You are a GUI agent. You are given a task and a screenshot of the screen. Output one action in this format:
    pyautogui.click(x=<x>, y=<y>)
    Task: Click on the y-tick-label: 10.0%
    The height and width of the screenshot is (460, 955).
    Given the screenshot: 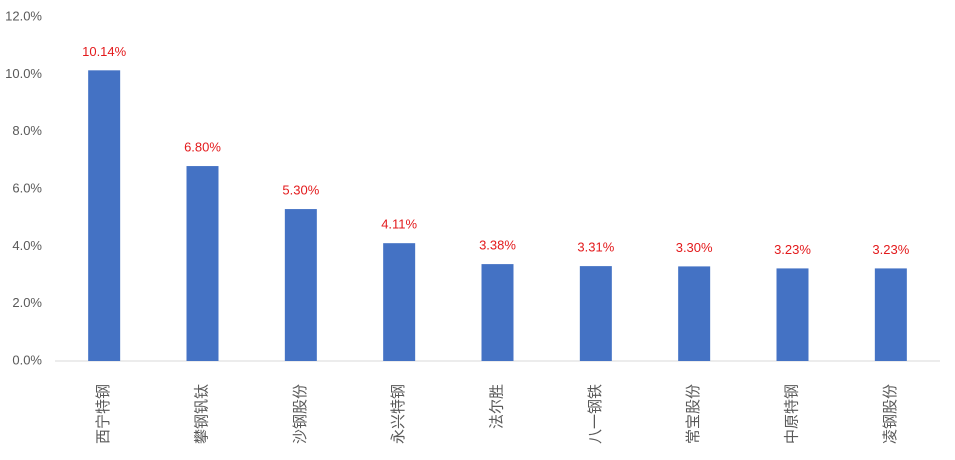 What is the action you would take?
    pyautogui.click(x=23, y=73)
    